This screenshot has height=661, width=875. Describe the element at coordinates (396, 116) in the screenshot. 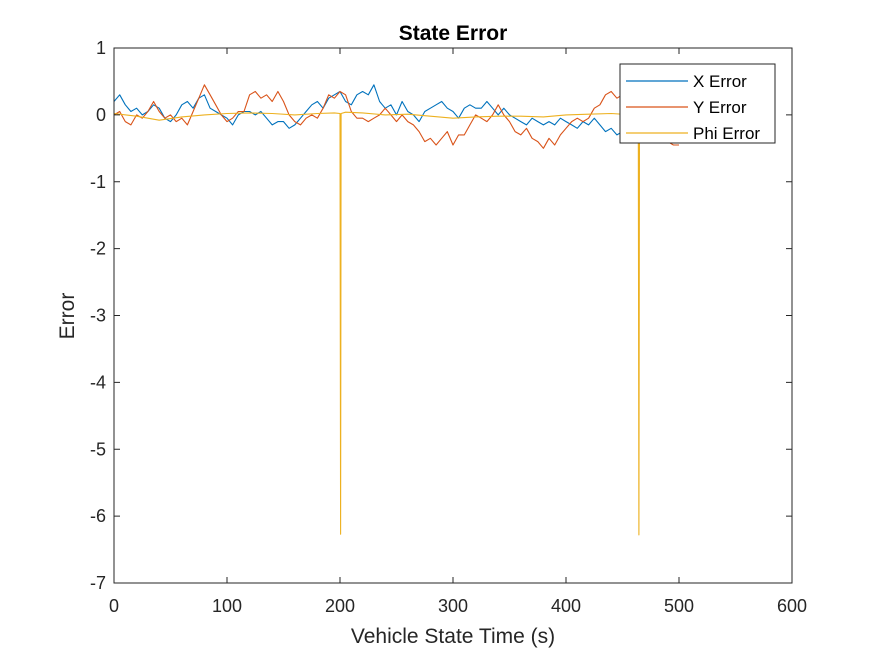

I see `series-line-y-error` at that location.